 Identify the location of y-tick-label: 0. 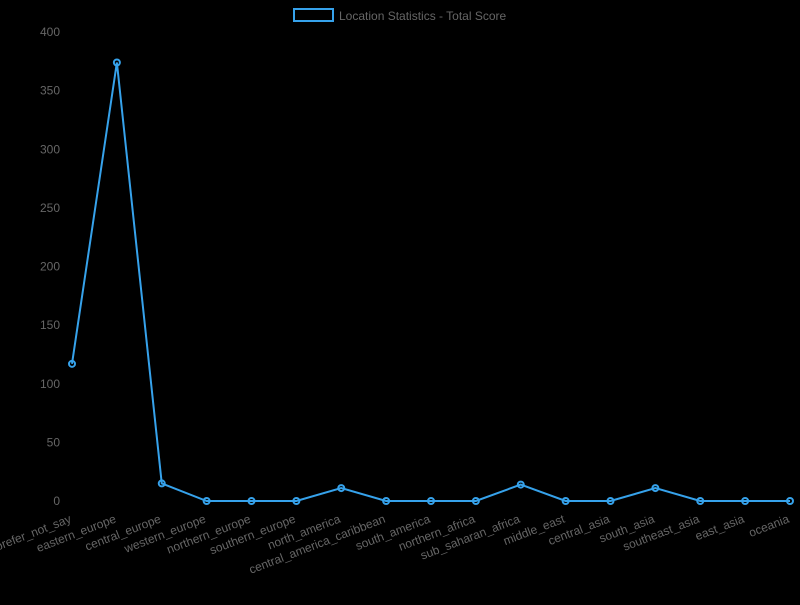
(56, 501).